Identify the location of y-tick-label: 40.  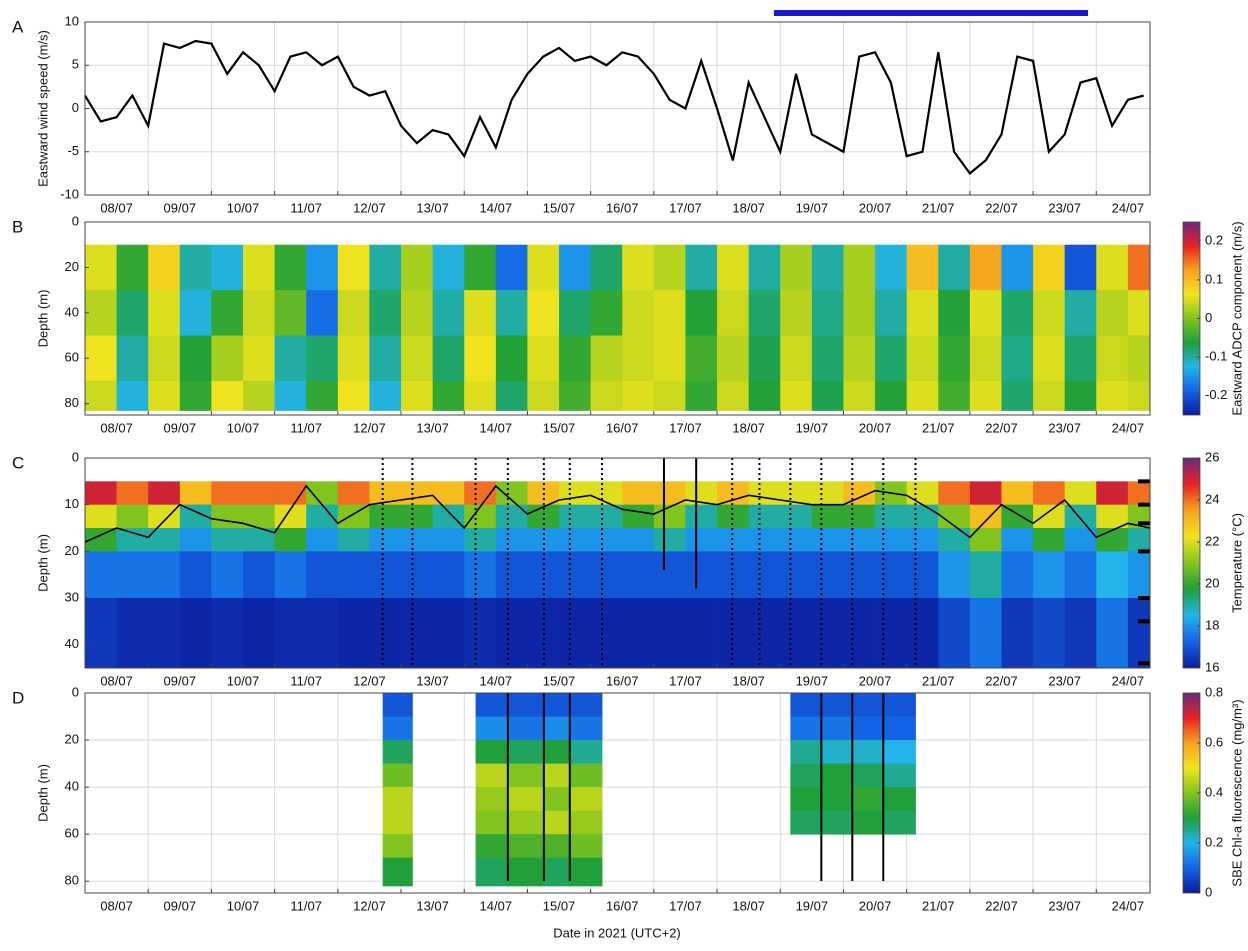
(72, 786).